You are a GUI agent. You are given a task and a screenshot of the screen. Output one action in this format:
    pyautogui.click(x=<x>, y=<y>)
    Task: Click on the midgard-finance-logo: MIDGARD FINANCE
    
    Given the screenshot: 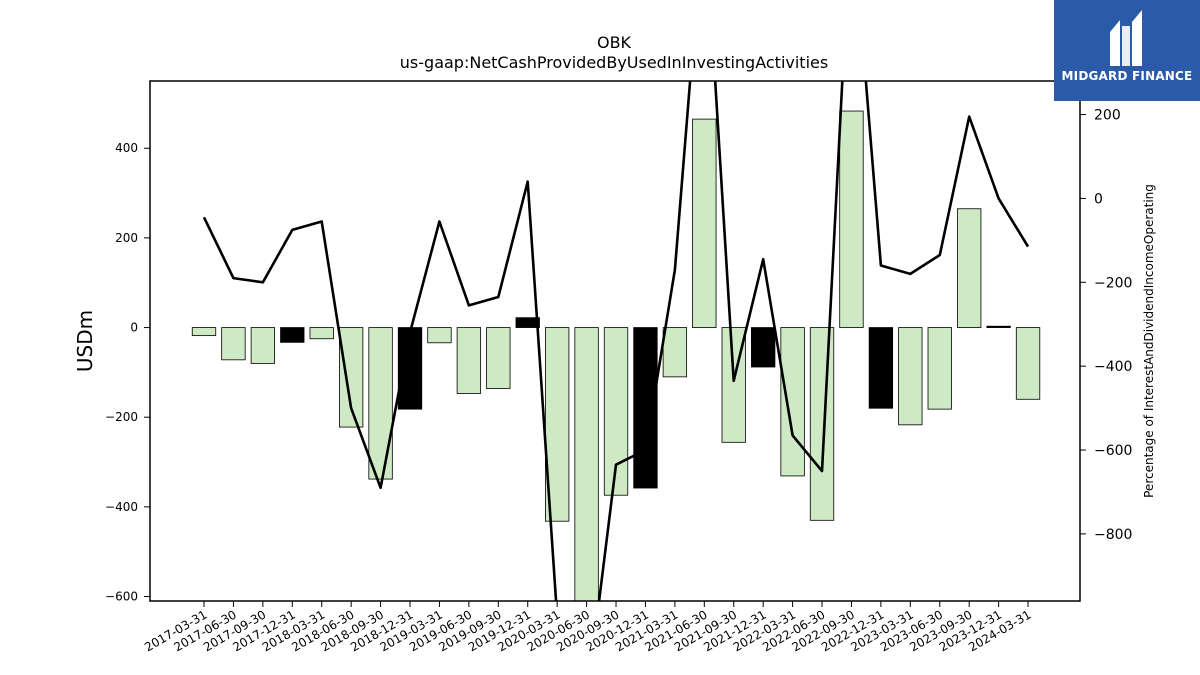 What is the action you would take?
    pyautogui.click(x=1127, y=50)
    